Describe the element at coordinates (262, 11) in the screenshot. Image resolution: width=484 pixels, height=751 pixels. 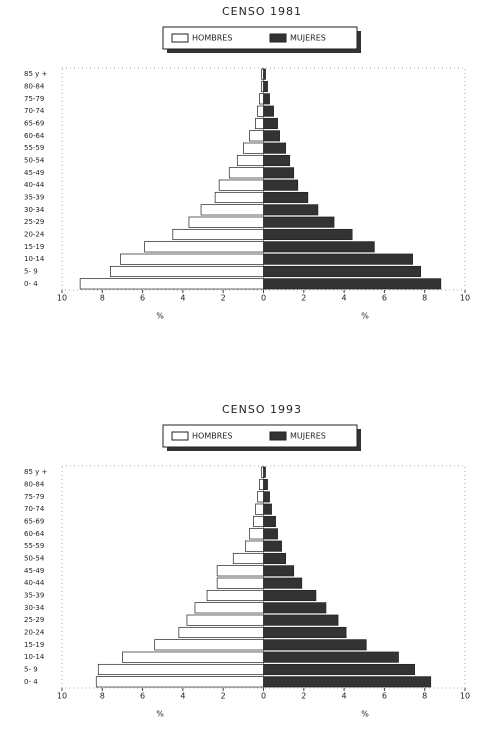
I see `chart-title: CENSO 1981` at that location.